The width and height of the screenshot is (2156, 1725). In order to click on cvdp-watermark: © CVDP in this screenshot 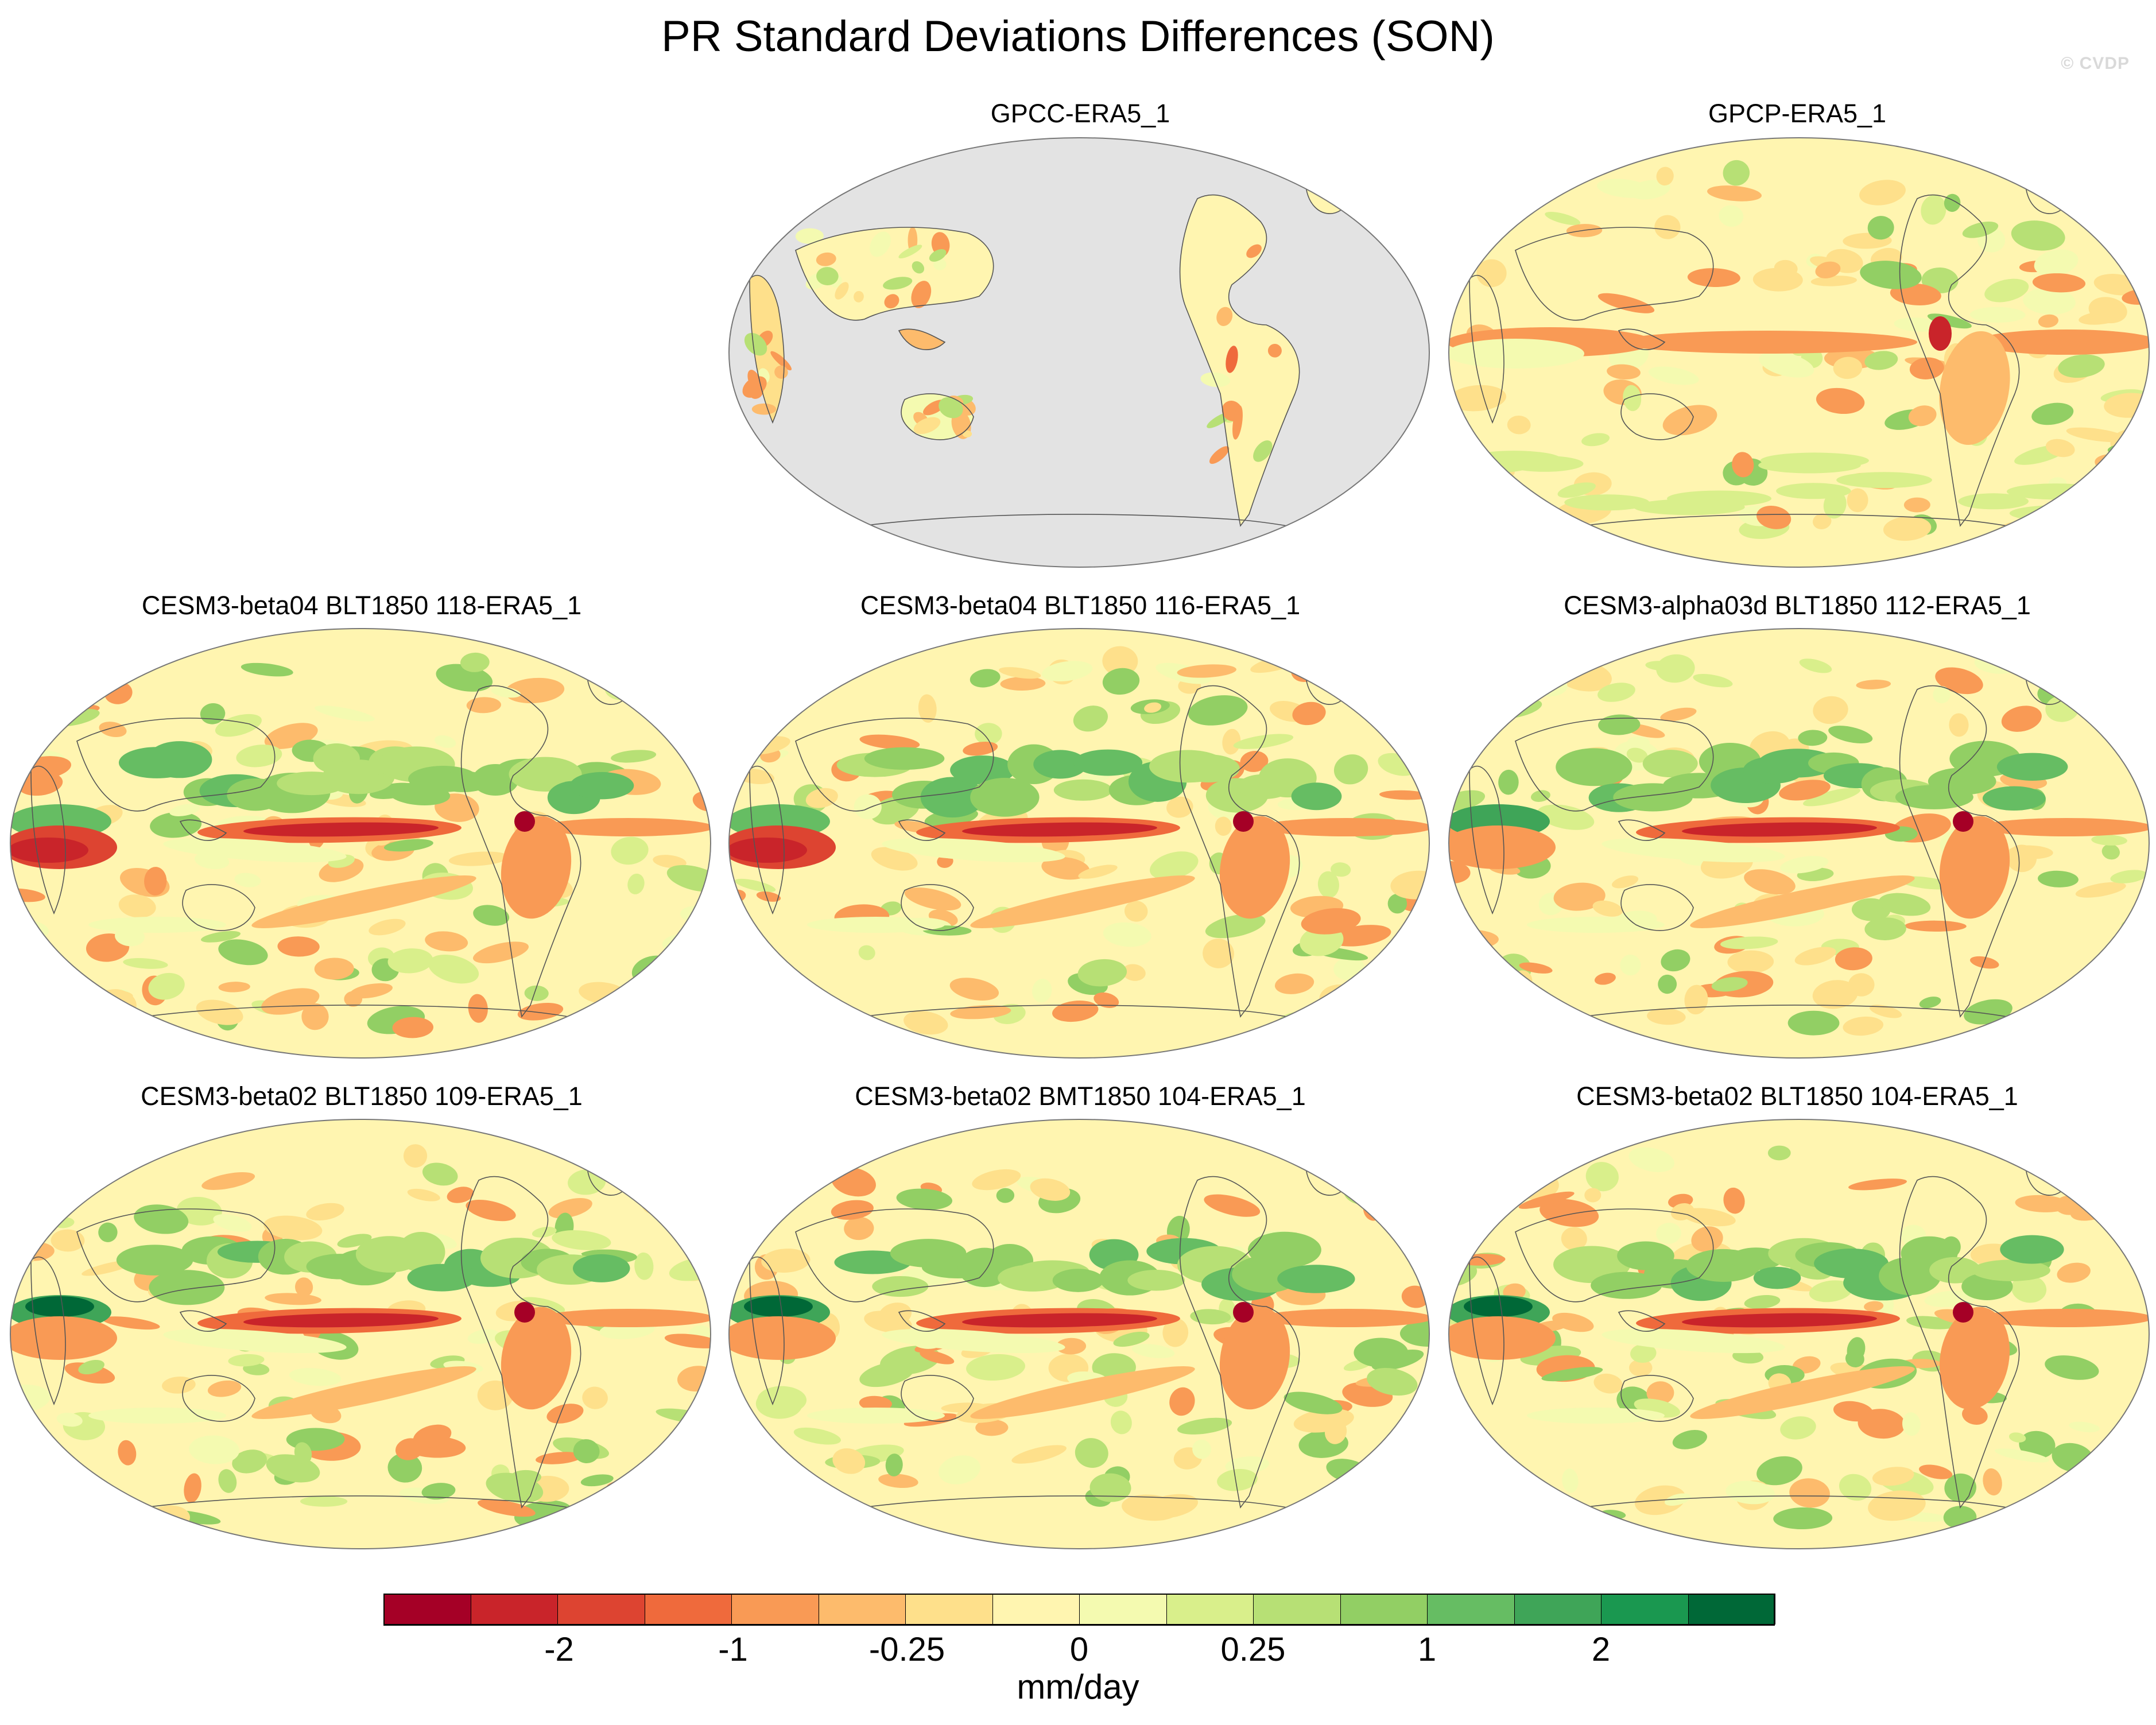, I will do `click(2095, 64)`.